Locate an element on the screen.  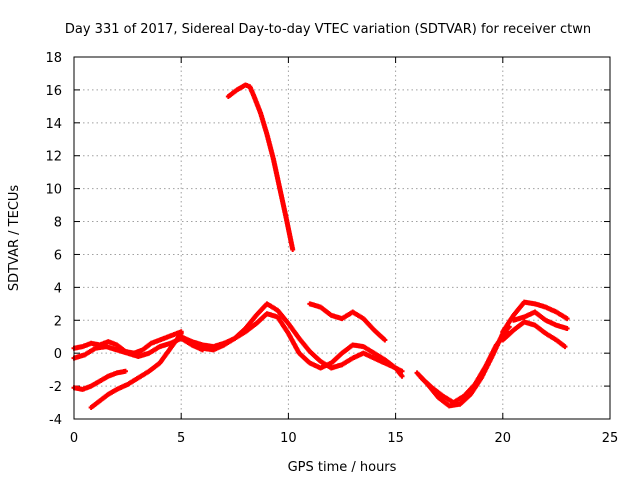
y-tick-label: -2 is located at coordinates (55, 387).